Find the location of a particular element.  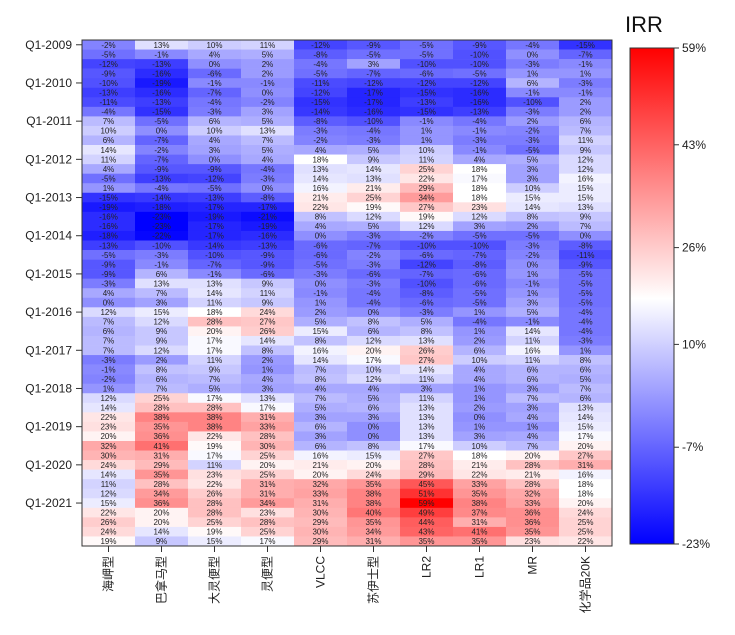

cell-value-label: -6% is located at coordinates (479, 274).